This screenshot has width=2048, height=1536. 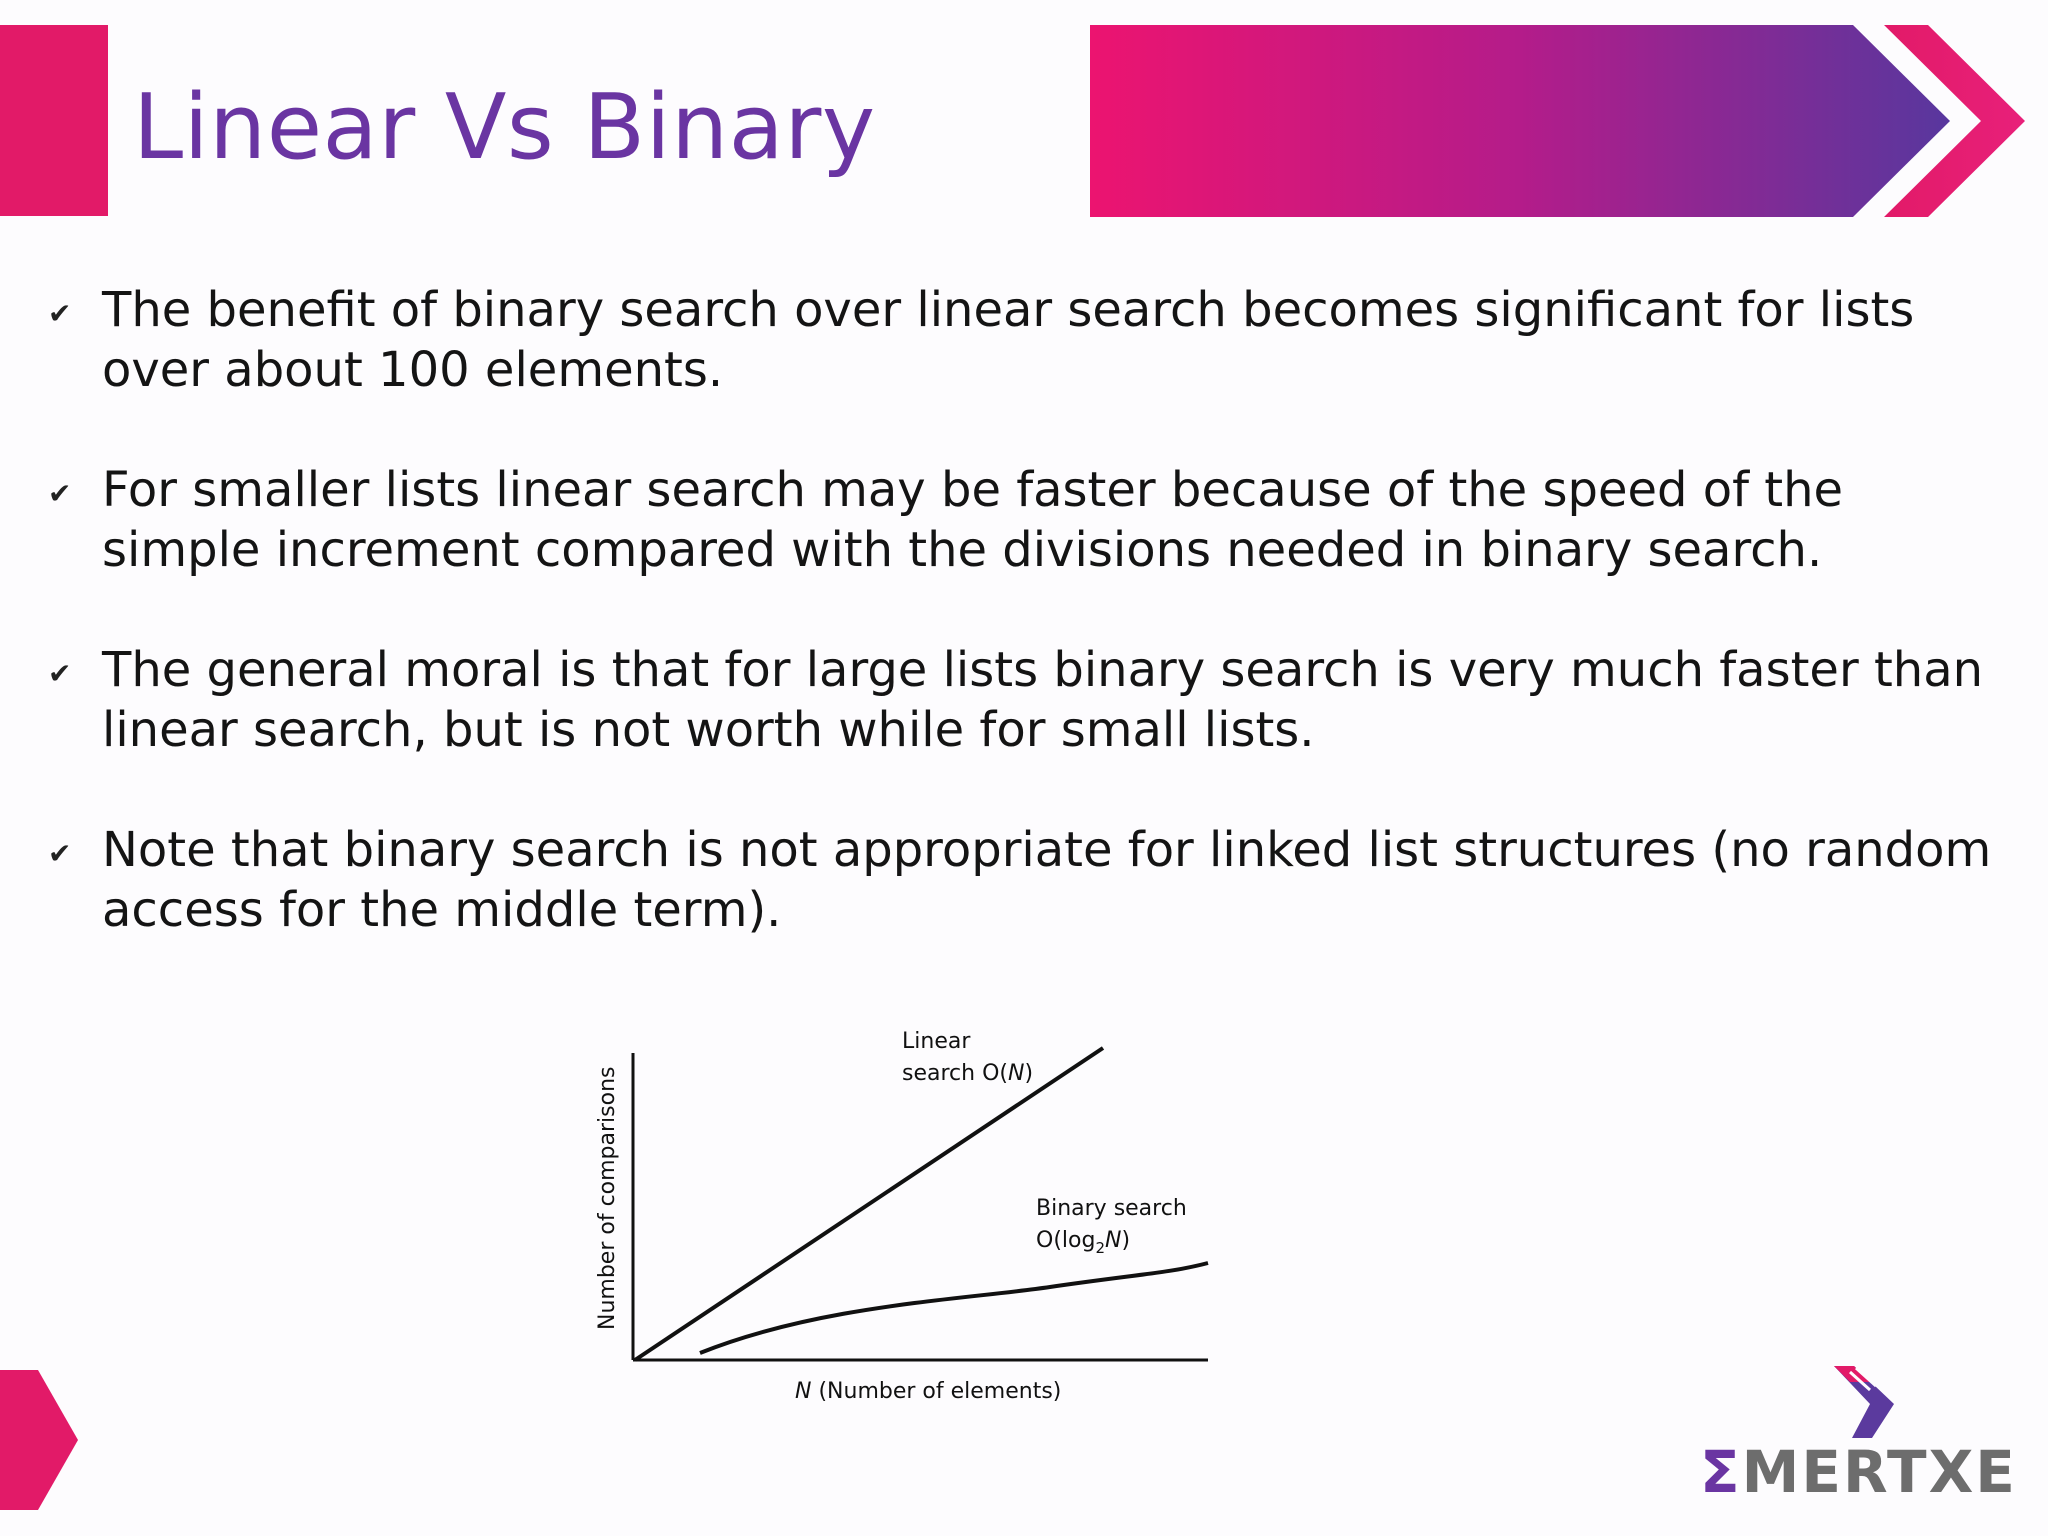 What do you see at coordinates (1864, 1402) in the screenshot?
I see `logo-arrow-icon` at bounding box center [1864, 1402].